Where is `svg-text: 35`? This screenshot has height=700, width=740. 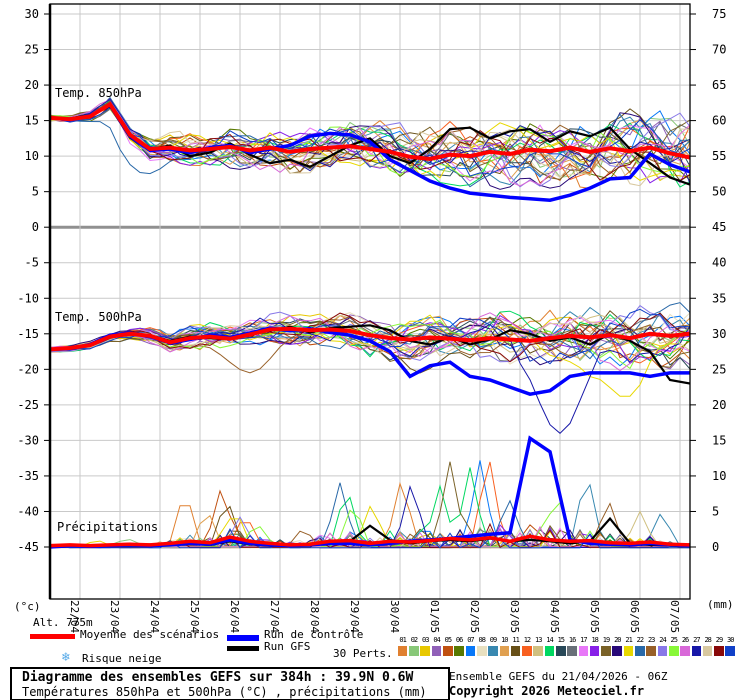 svg-text: 35 is located at coordinates (719, 298).